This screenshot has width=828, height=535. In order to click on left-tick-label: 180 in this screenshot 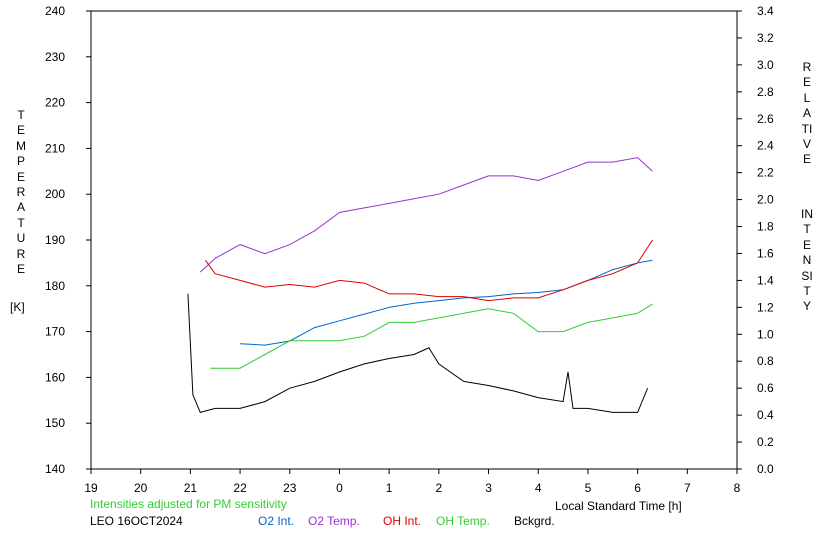, I will do `click(55, 286)`.